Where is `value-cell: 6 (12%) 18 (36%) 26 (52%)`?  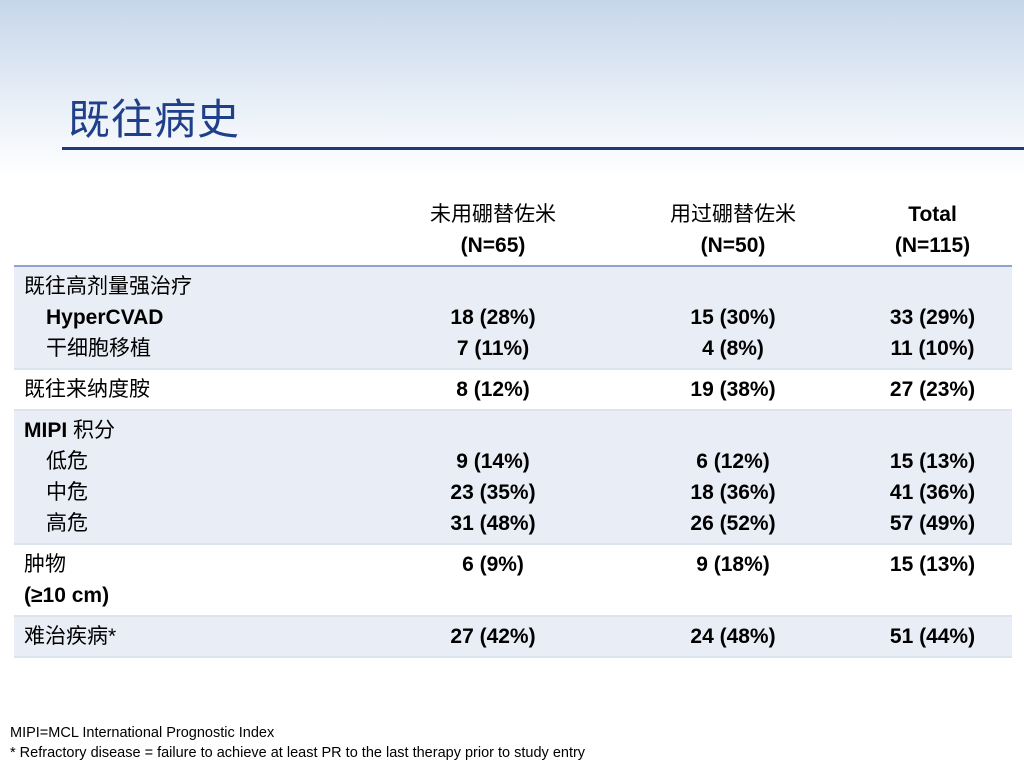
value-cell: 6 (12%) 18 (36%) 26 (52%) is located at coordinates (733, 477).